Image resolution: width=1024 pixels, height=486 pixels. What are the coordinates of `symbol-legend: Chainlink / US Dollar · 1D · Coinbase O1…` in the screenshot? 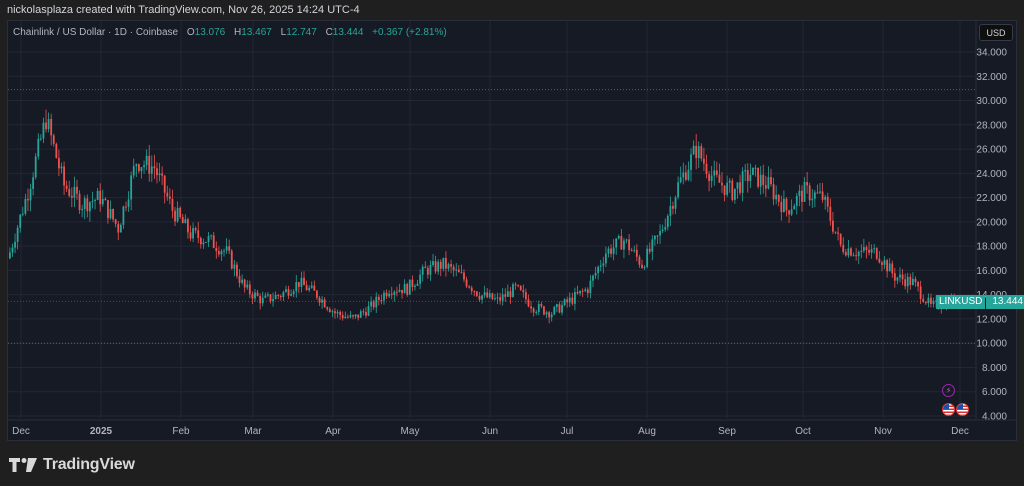 It's located at (230, 32).